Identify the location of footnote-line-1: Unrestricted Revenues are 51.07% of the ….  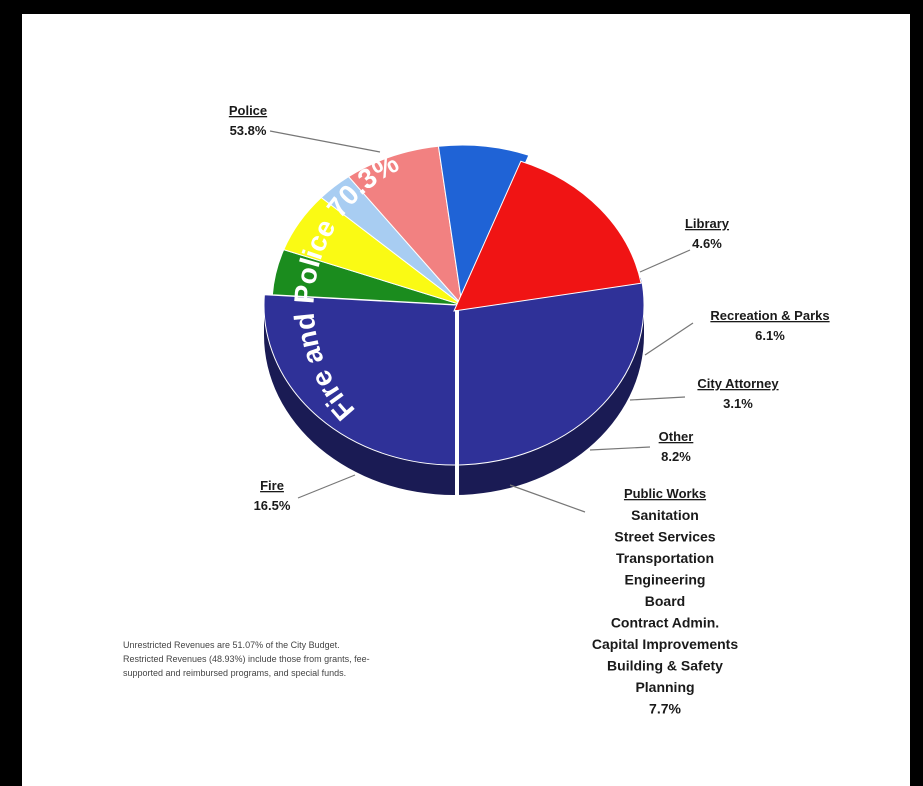
(231, 645).